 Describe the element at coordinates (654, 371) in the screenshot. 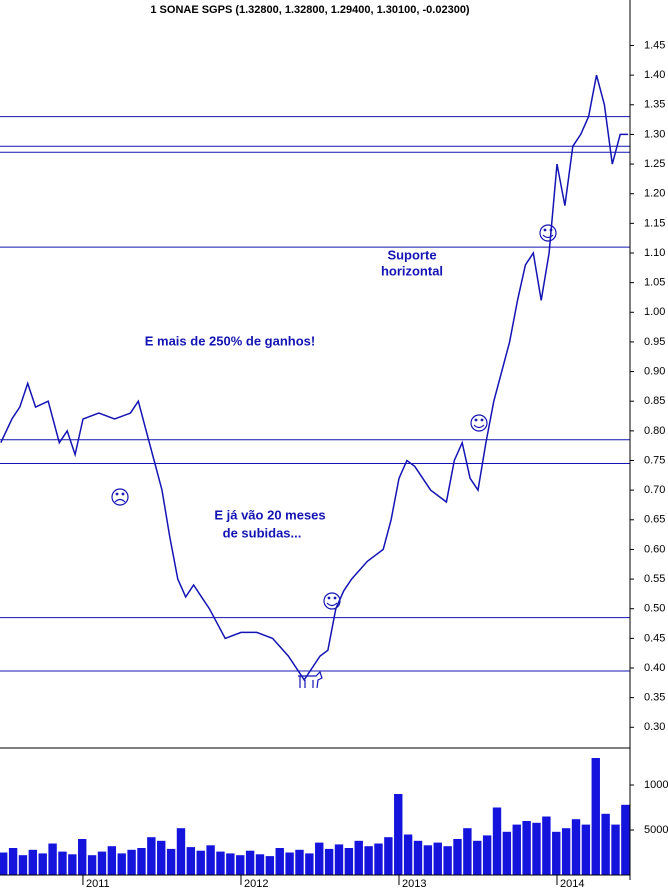

I see `y-tick-label: 0.90` at that location.